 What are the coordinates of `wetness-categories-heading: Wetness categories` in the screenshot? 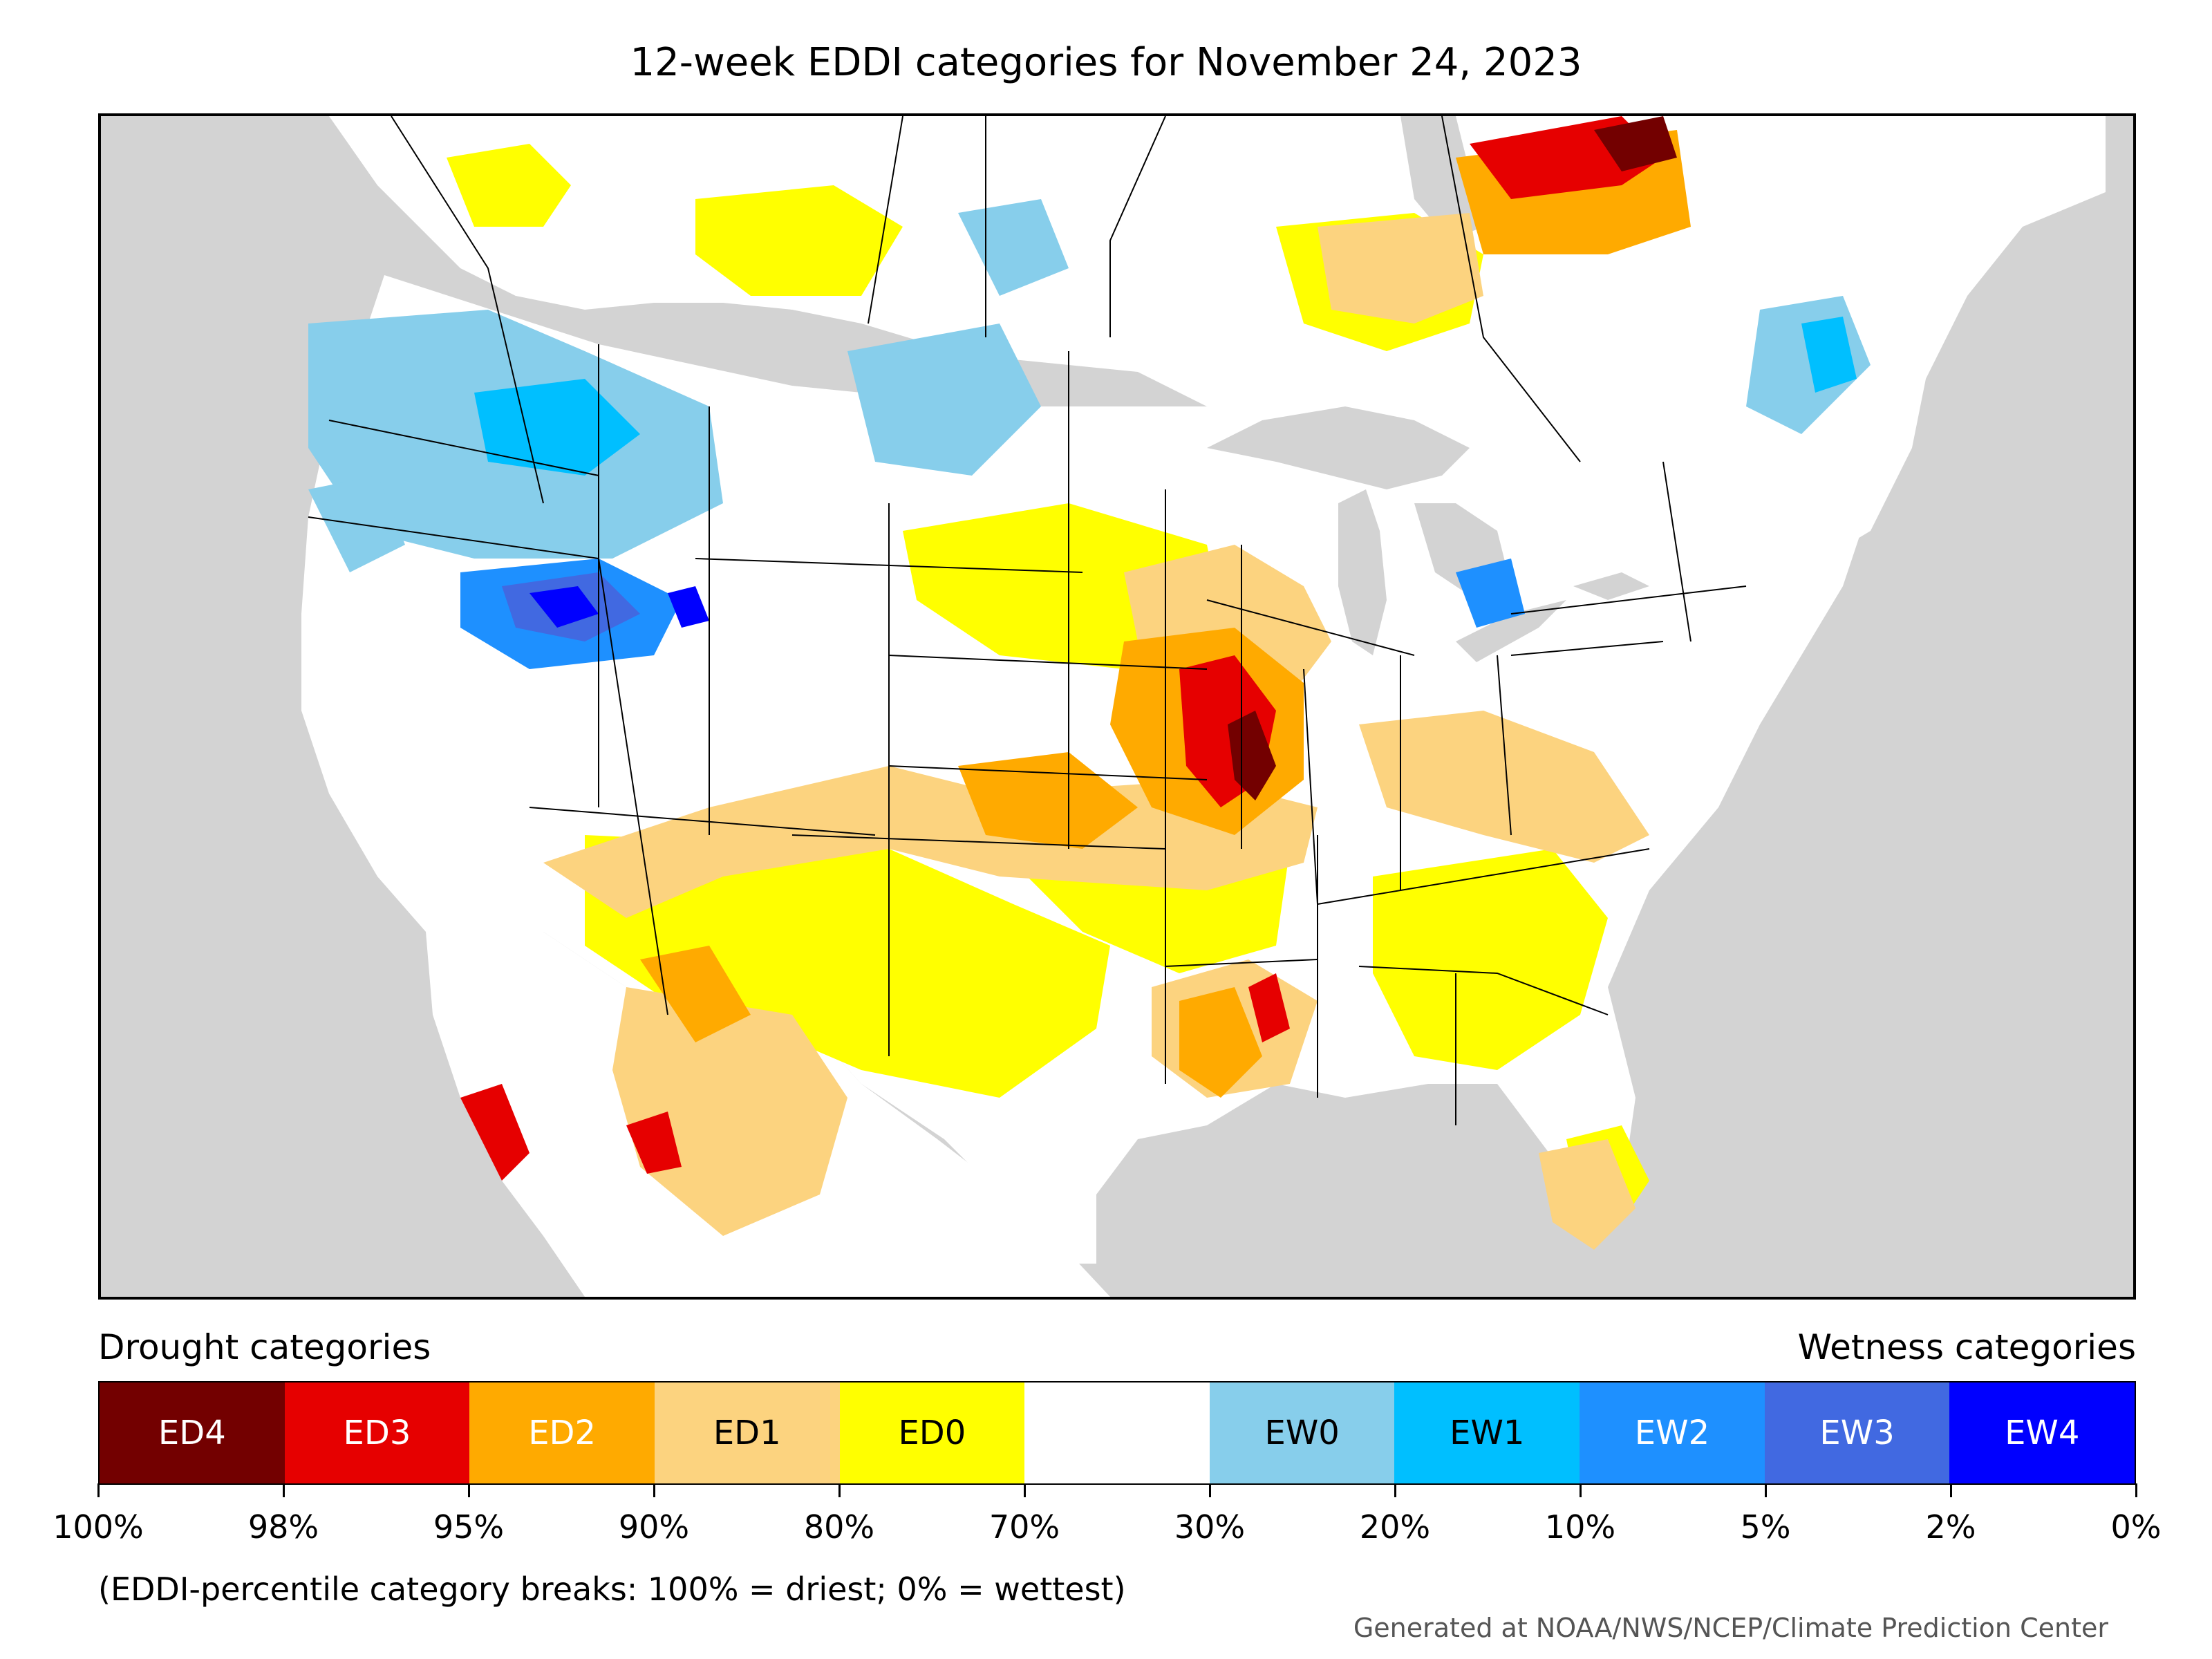 It's located at (1966, 1347).